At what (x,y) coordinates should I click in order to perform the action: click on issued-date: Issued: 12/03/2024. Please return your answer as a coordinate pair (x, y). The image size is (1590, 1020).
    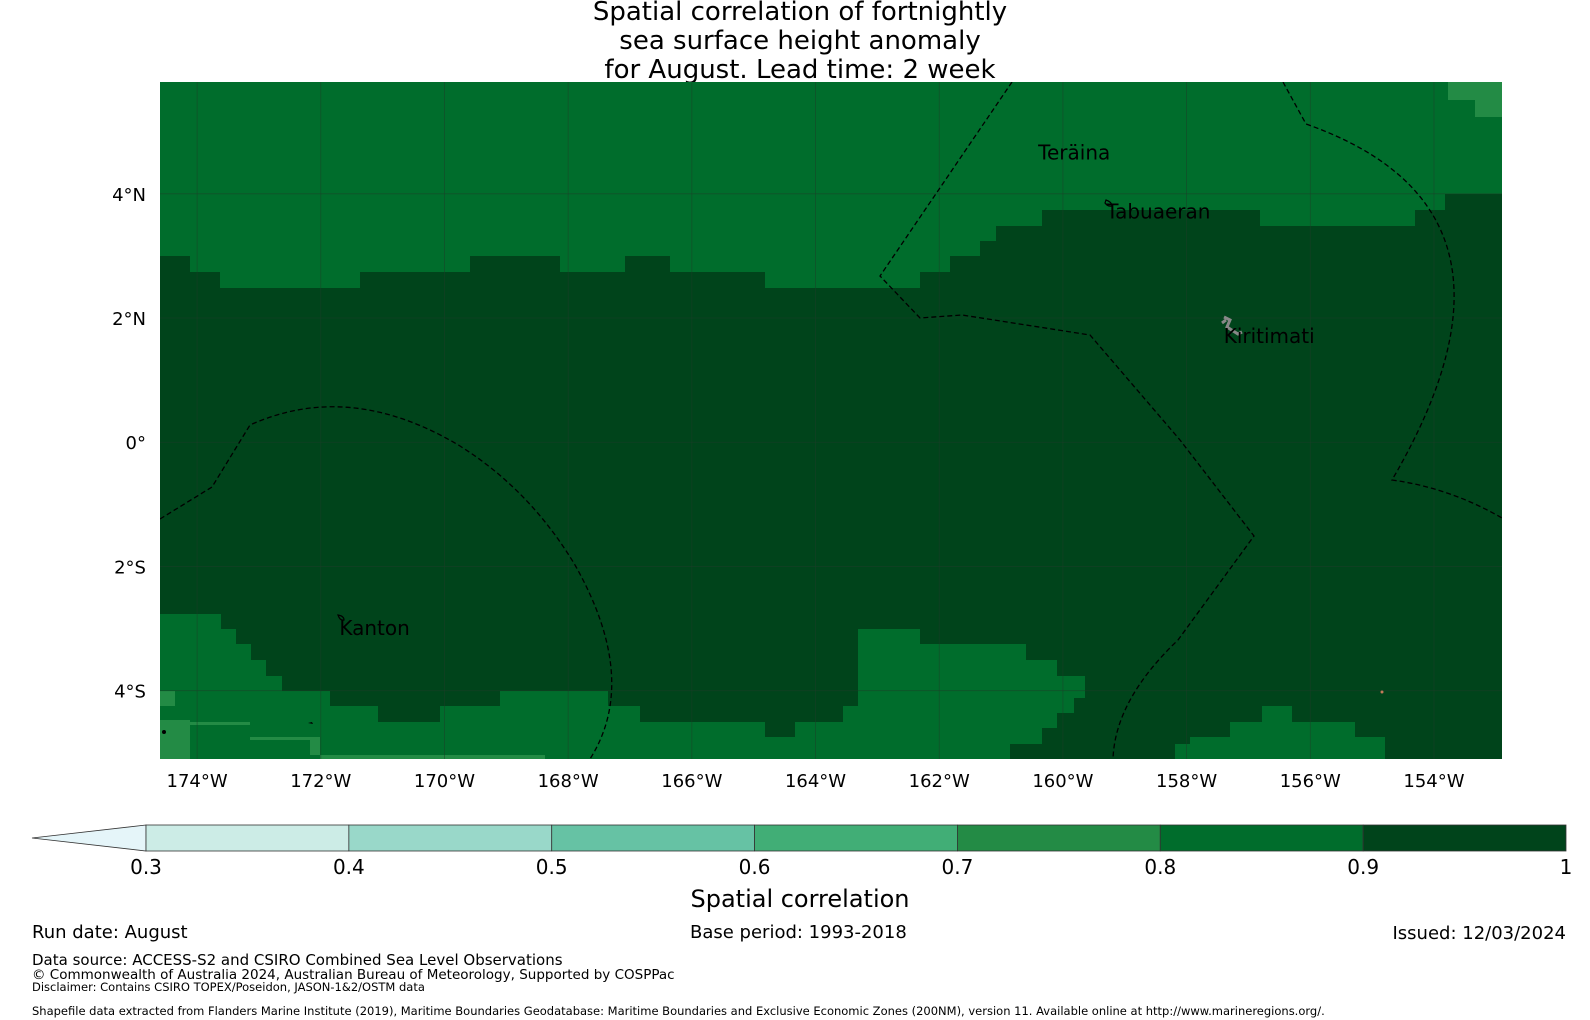
    Looking at the image, I should click on (1479, 933).